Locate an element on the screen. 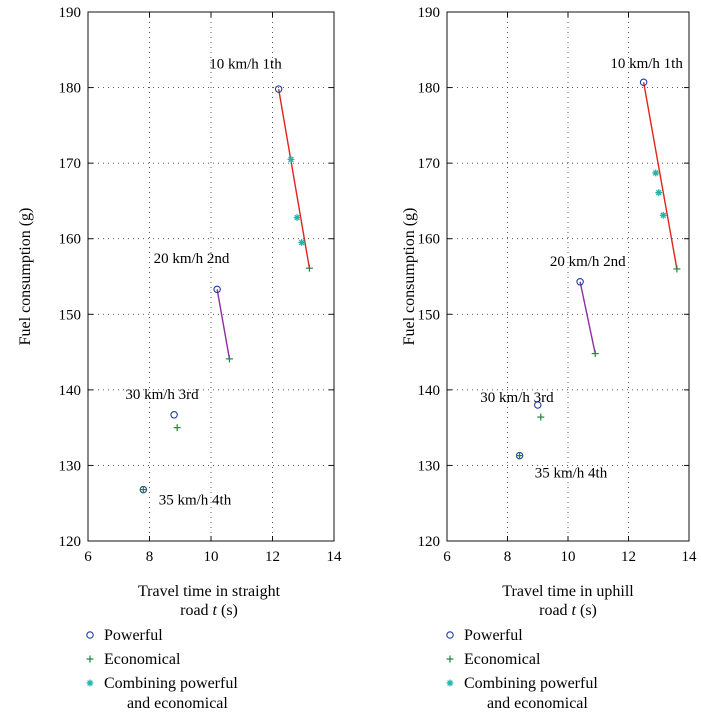 The image size is (701, 727). x-axis-title-line1: Travel time in straight is located at coordinates (209, 591).